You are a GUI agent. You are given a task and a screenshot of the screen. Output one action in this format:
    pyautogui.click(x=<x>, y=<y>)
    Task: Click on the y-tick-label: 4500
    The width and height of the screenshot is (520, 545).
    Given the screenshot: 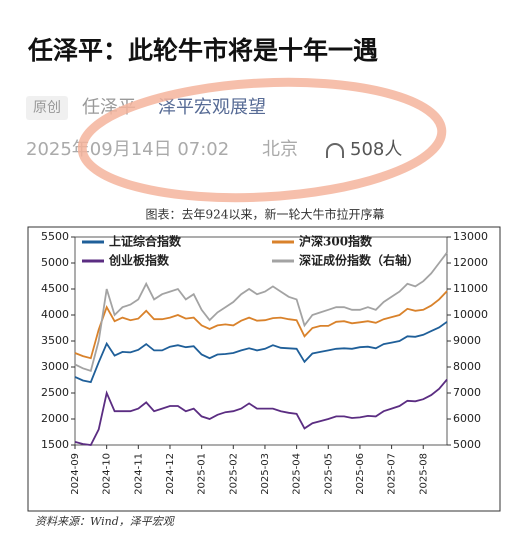 What is the action you would take?
    pyautogui.click(x=55, y=288)
    